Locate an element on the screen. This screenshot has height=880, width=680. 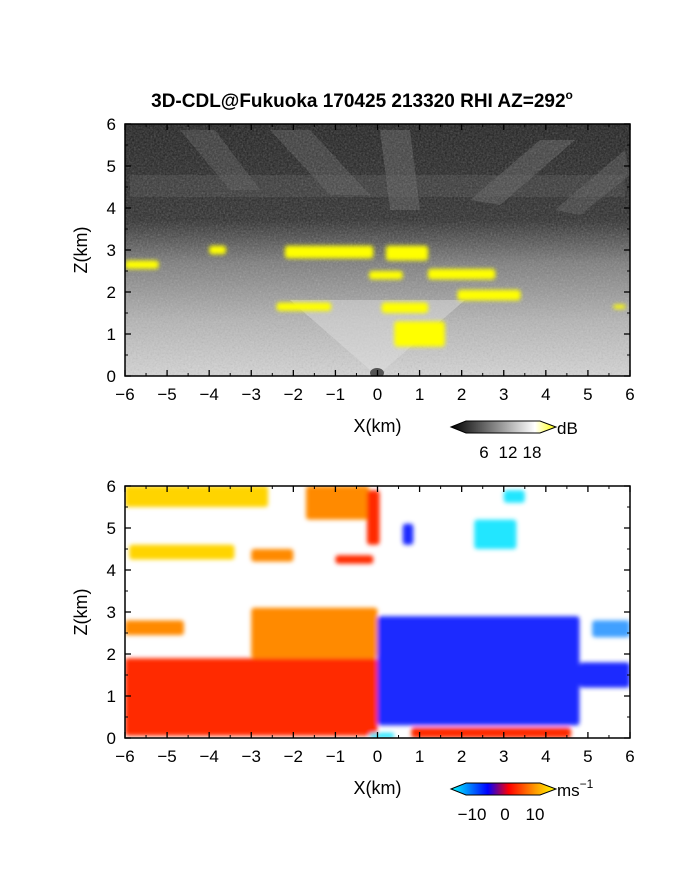
colorbar-tick-label: 10 is located at coordinates (535, 814).